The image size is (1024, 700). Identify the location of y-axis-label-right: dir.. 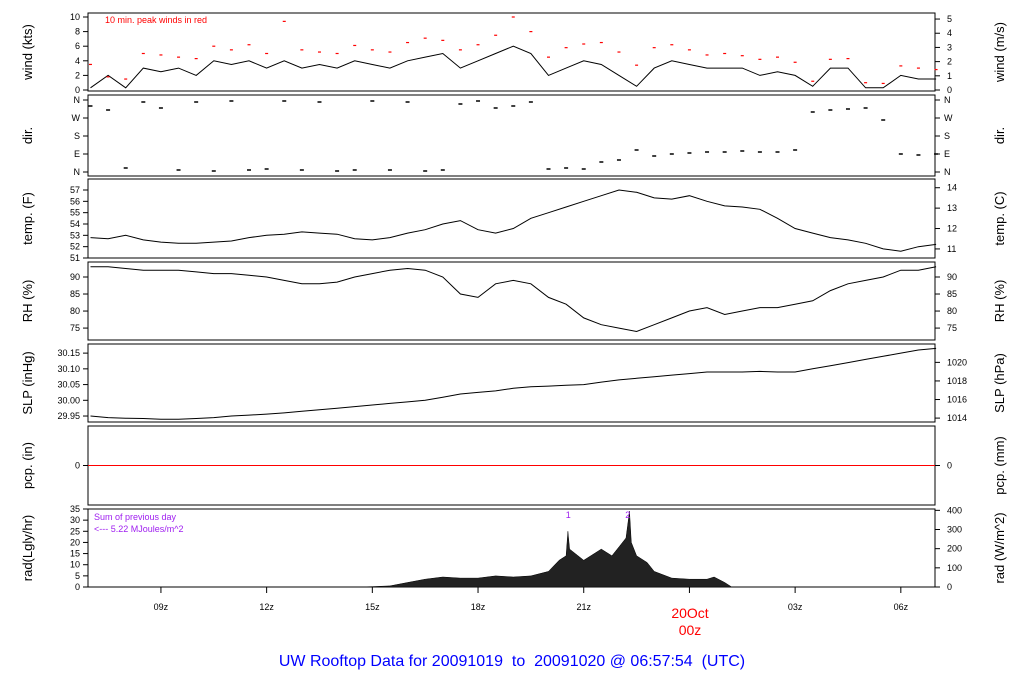
(999, 135).